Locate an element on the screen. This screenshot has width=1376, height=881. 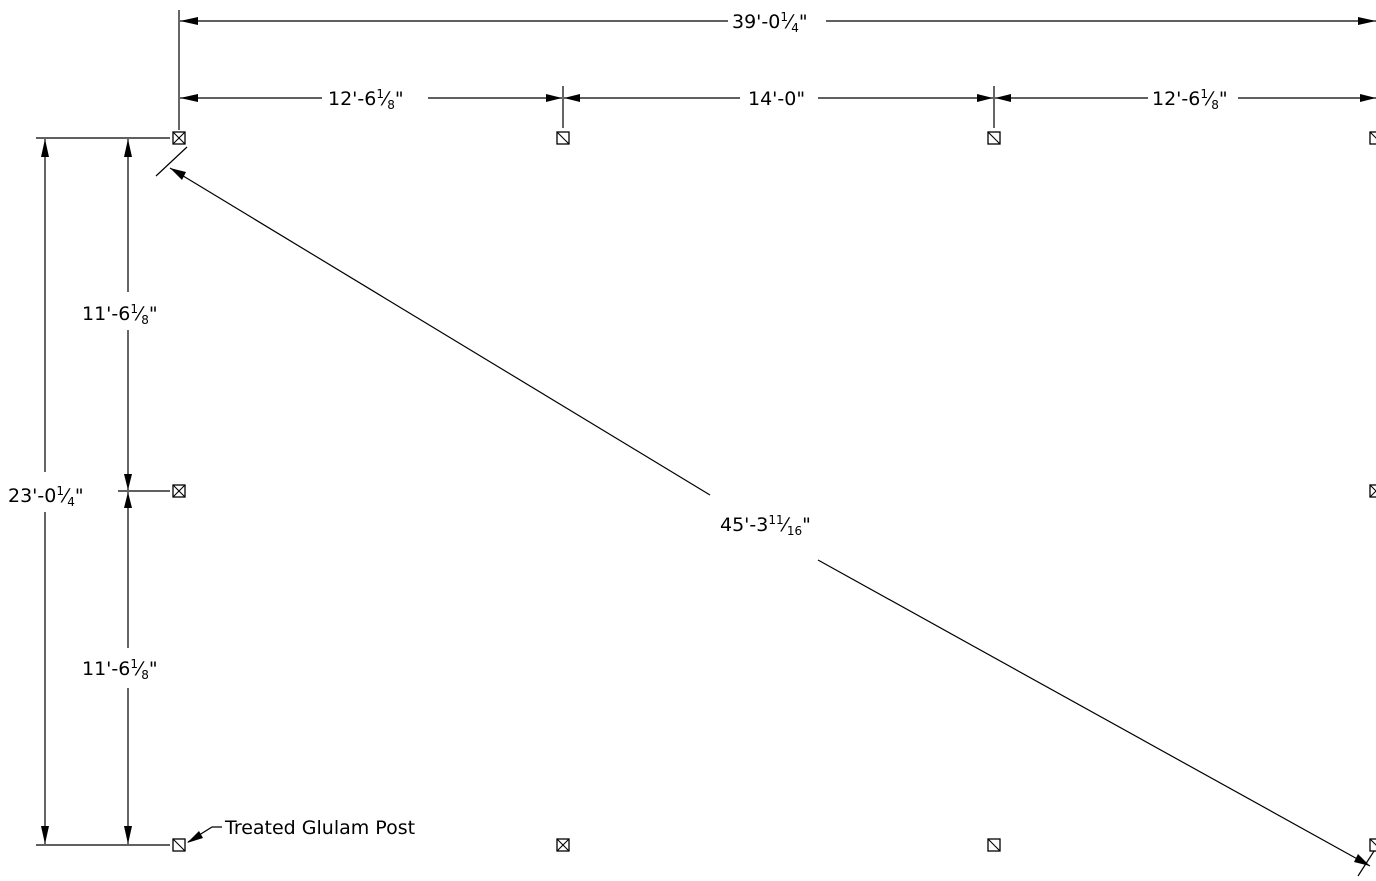
diagonal-label: 45'-311⁄16" is located at coordinates (765, 525).